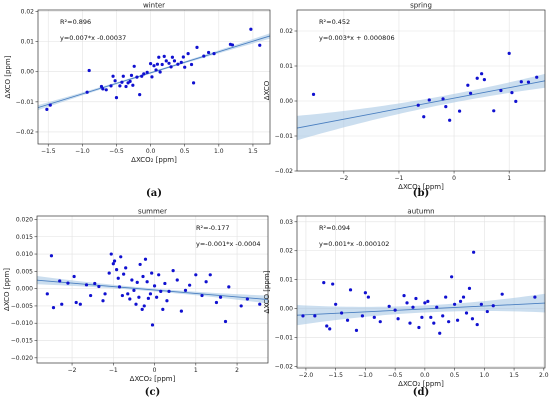 Image resolution: width=550 pixels, height=410 pixels. I want to click on regression-annotation: R²=0.094, so click(334, 228).